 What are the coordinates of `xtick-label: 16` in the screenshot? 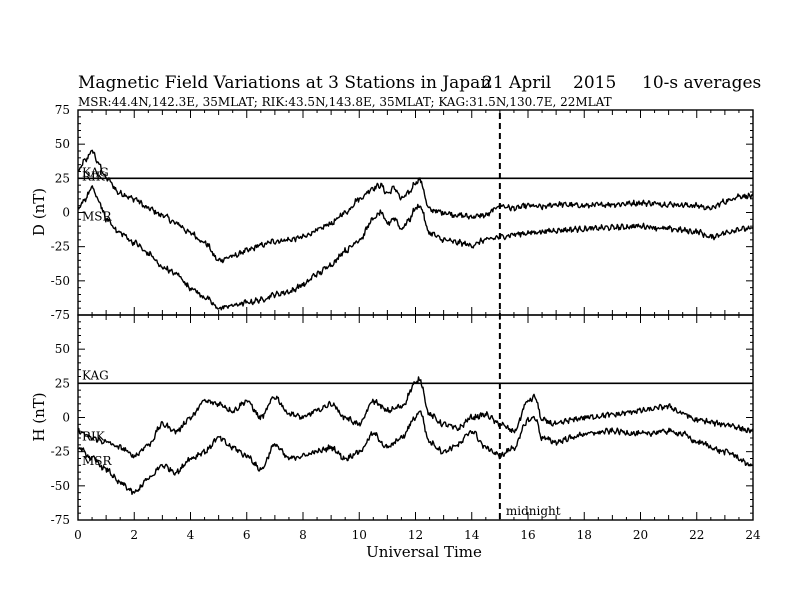 It's located at (527, 535).